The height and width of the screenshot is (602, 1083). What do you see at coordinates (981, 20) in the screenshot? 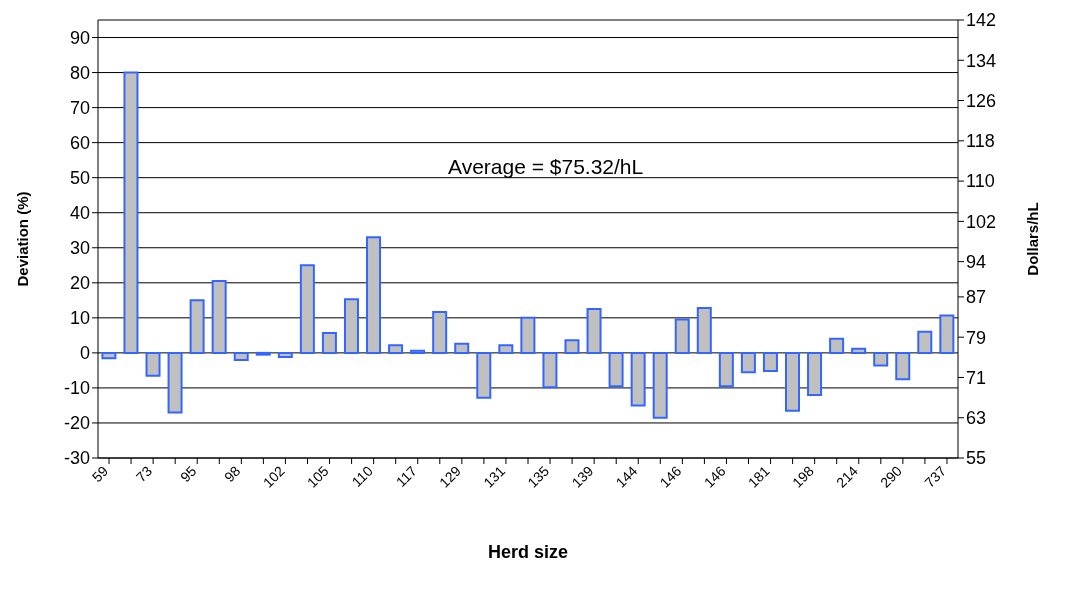
I see `y2-tick-label: 142` at bounding box center [981, 20].